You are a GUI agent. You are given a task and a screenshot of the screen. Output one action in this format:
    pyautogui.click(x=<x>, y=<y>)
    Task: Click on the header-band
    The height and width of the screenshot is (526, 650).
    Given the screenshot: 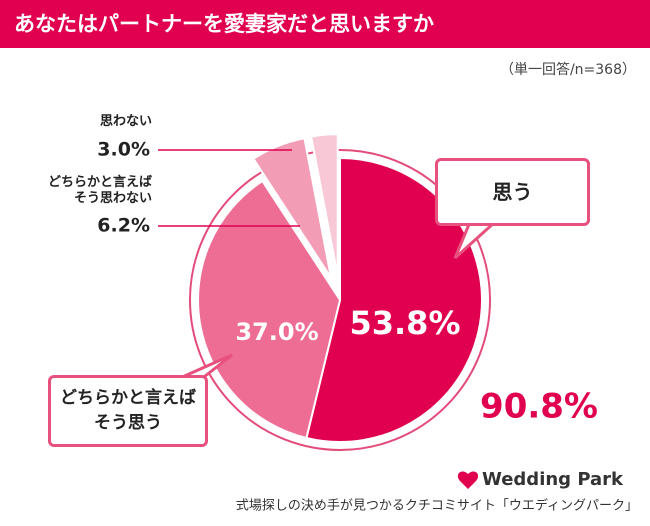 What is the action you would take?
    pyautogui.click(x=325, y=24)
    